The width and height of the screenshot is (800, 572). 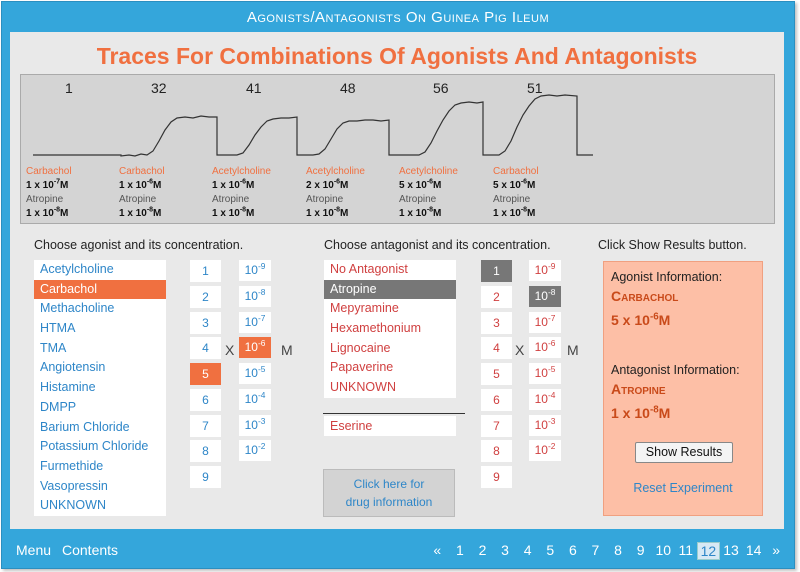 What do you see at coordinates (58, 328) in the screenshot?
I see `agonist-item-htma: HTMA` at bounding box center [58, 328].